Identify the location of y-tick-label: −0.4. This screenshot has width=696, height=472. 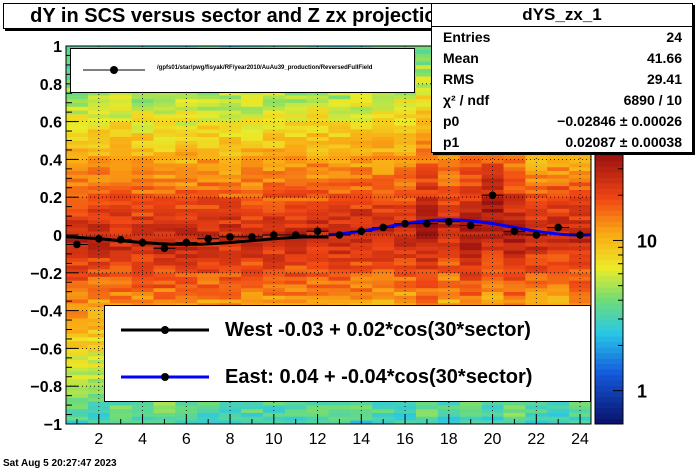
(46, 312).